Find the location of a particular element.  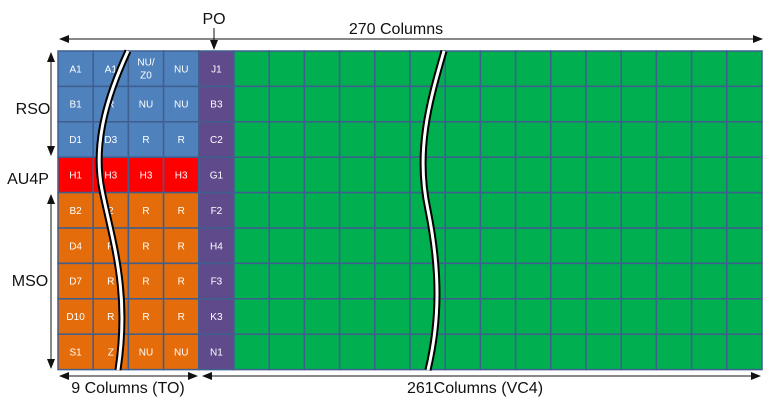

total-columns-label: 270 Columns is located at coordinates (396, 29).